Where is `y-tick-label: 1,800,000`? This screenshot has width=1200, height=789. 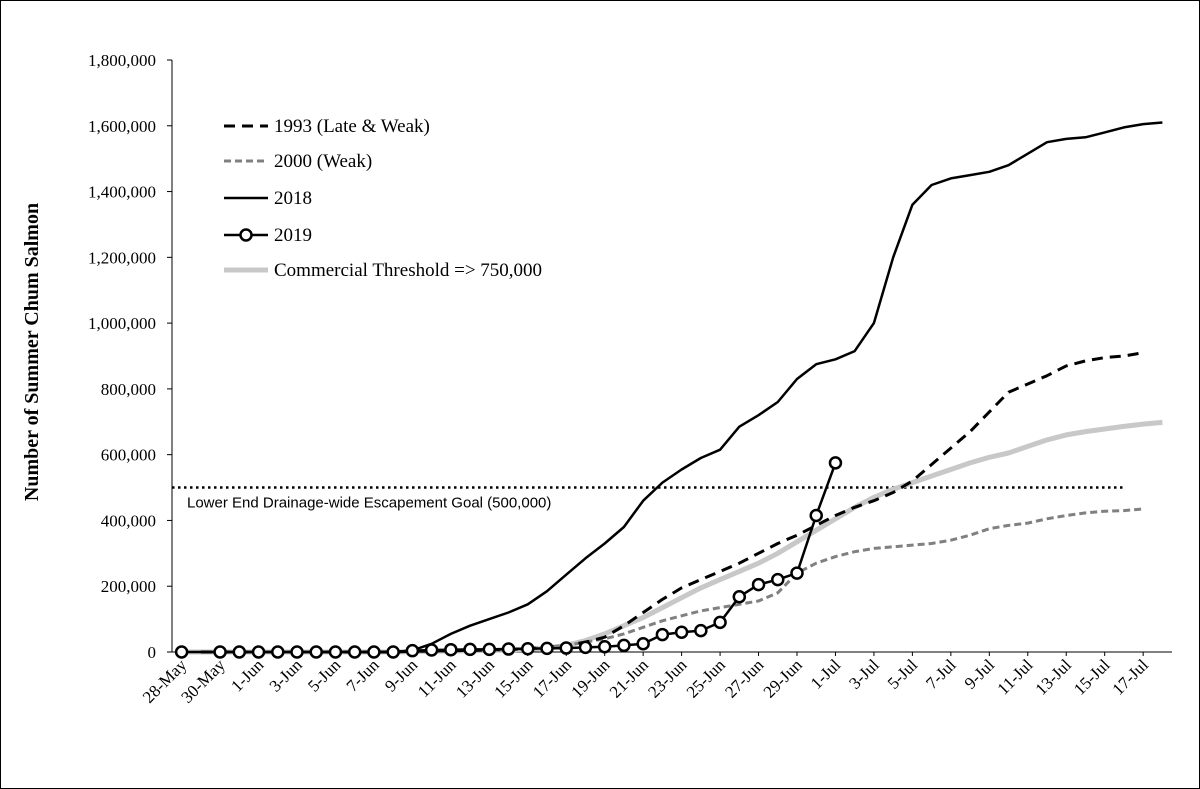
y-tick-label: 1,800,000 is located at coordinates (122, 60).